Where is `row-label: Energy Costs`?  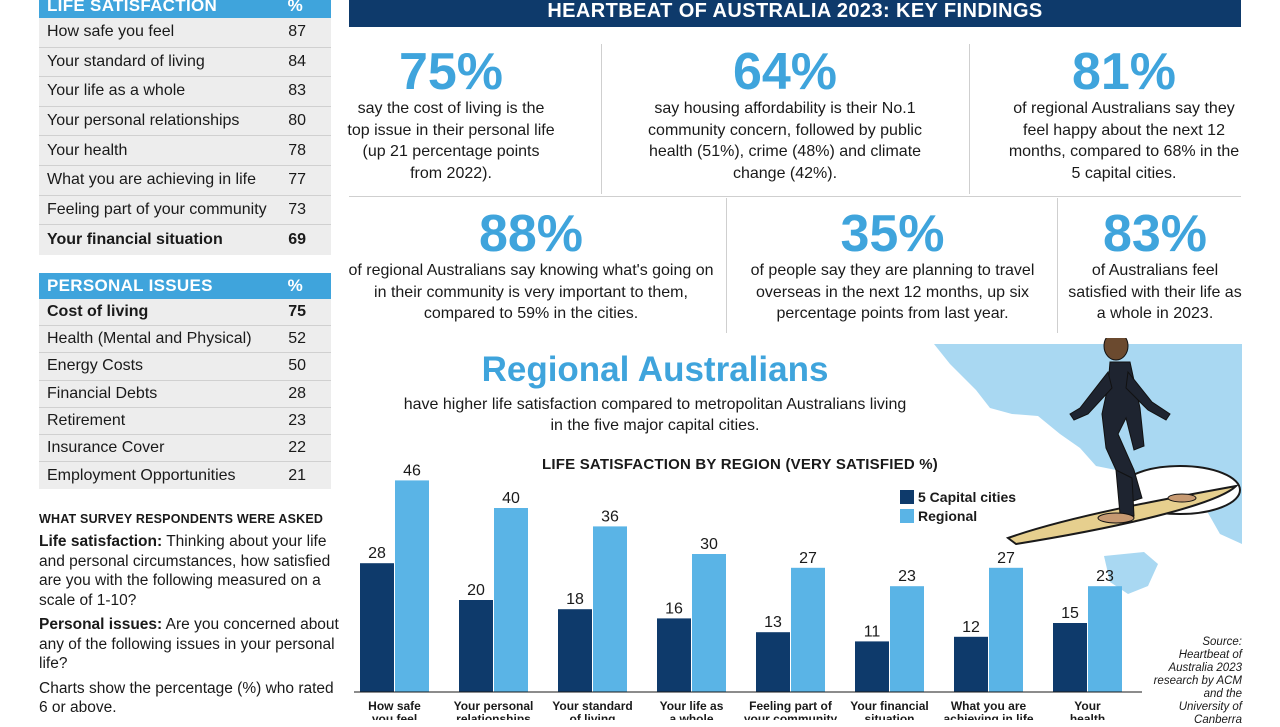
row-label: Energy Costs is located at coordinates (95, 366).